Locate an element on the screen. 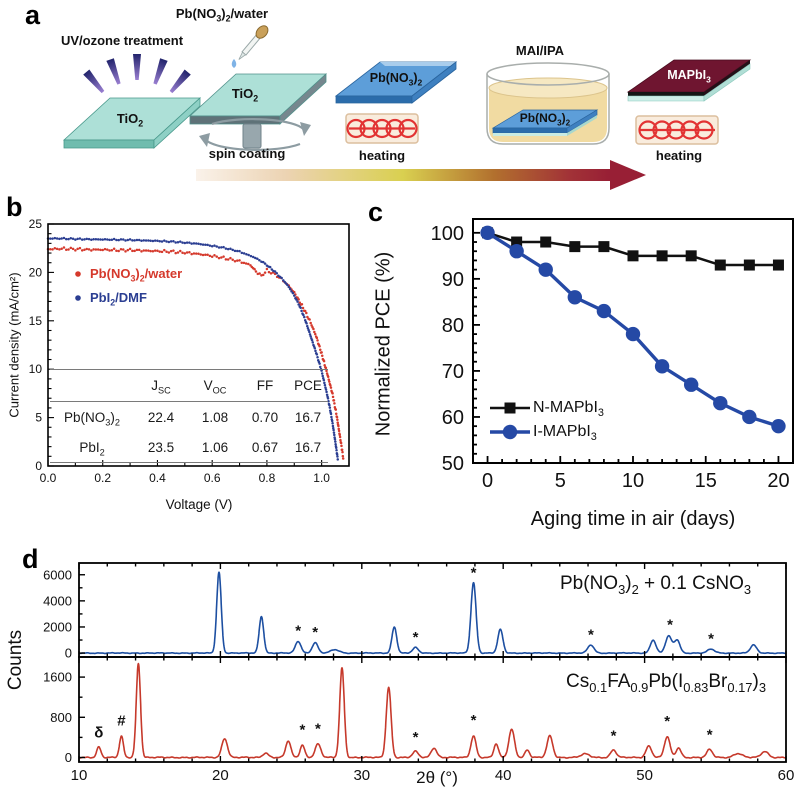 The width and height of the screenshot is (800, 798). table-header-cell: FF is located at coordinates (265, 385).